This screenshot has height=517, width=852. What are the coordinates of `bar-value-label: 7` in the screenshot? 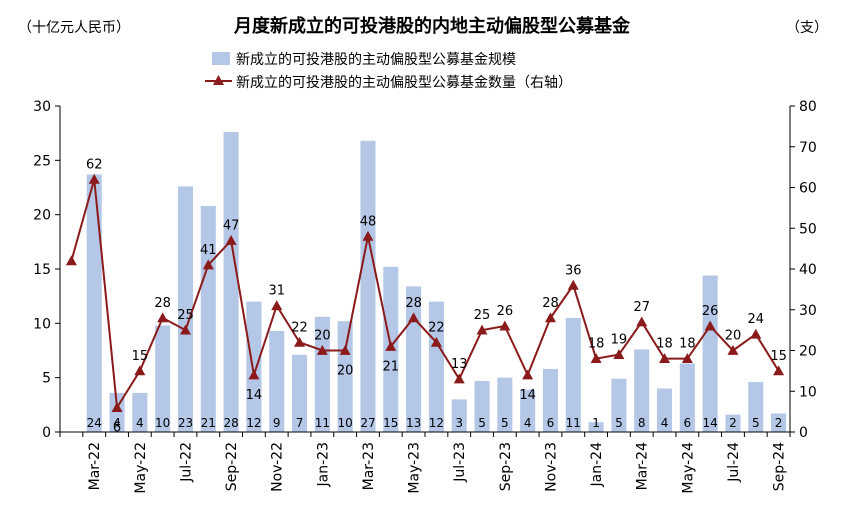 It's located at (300, 423).